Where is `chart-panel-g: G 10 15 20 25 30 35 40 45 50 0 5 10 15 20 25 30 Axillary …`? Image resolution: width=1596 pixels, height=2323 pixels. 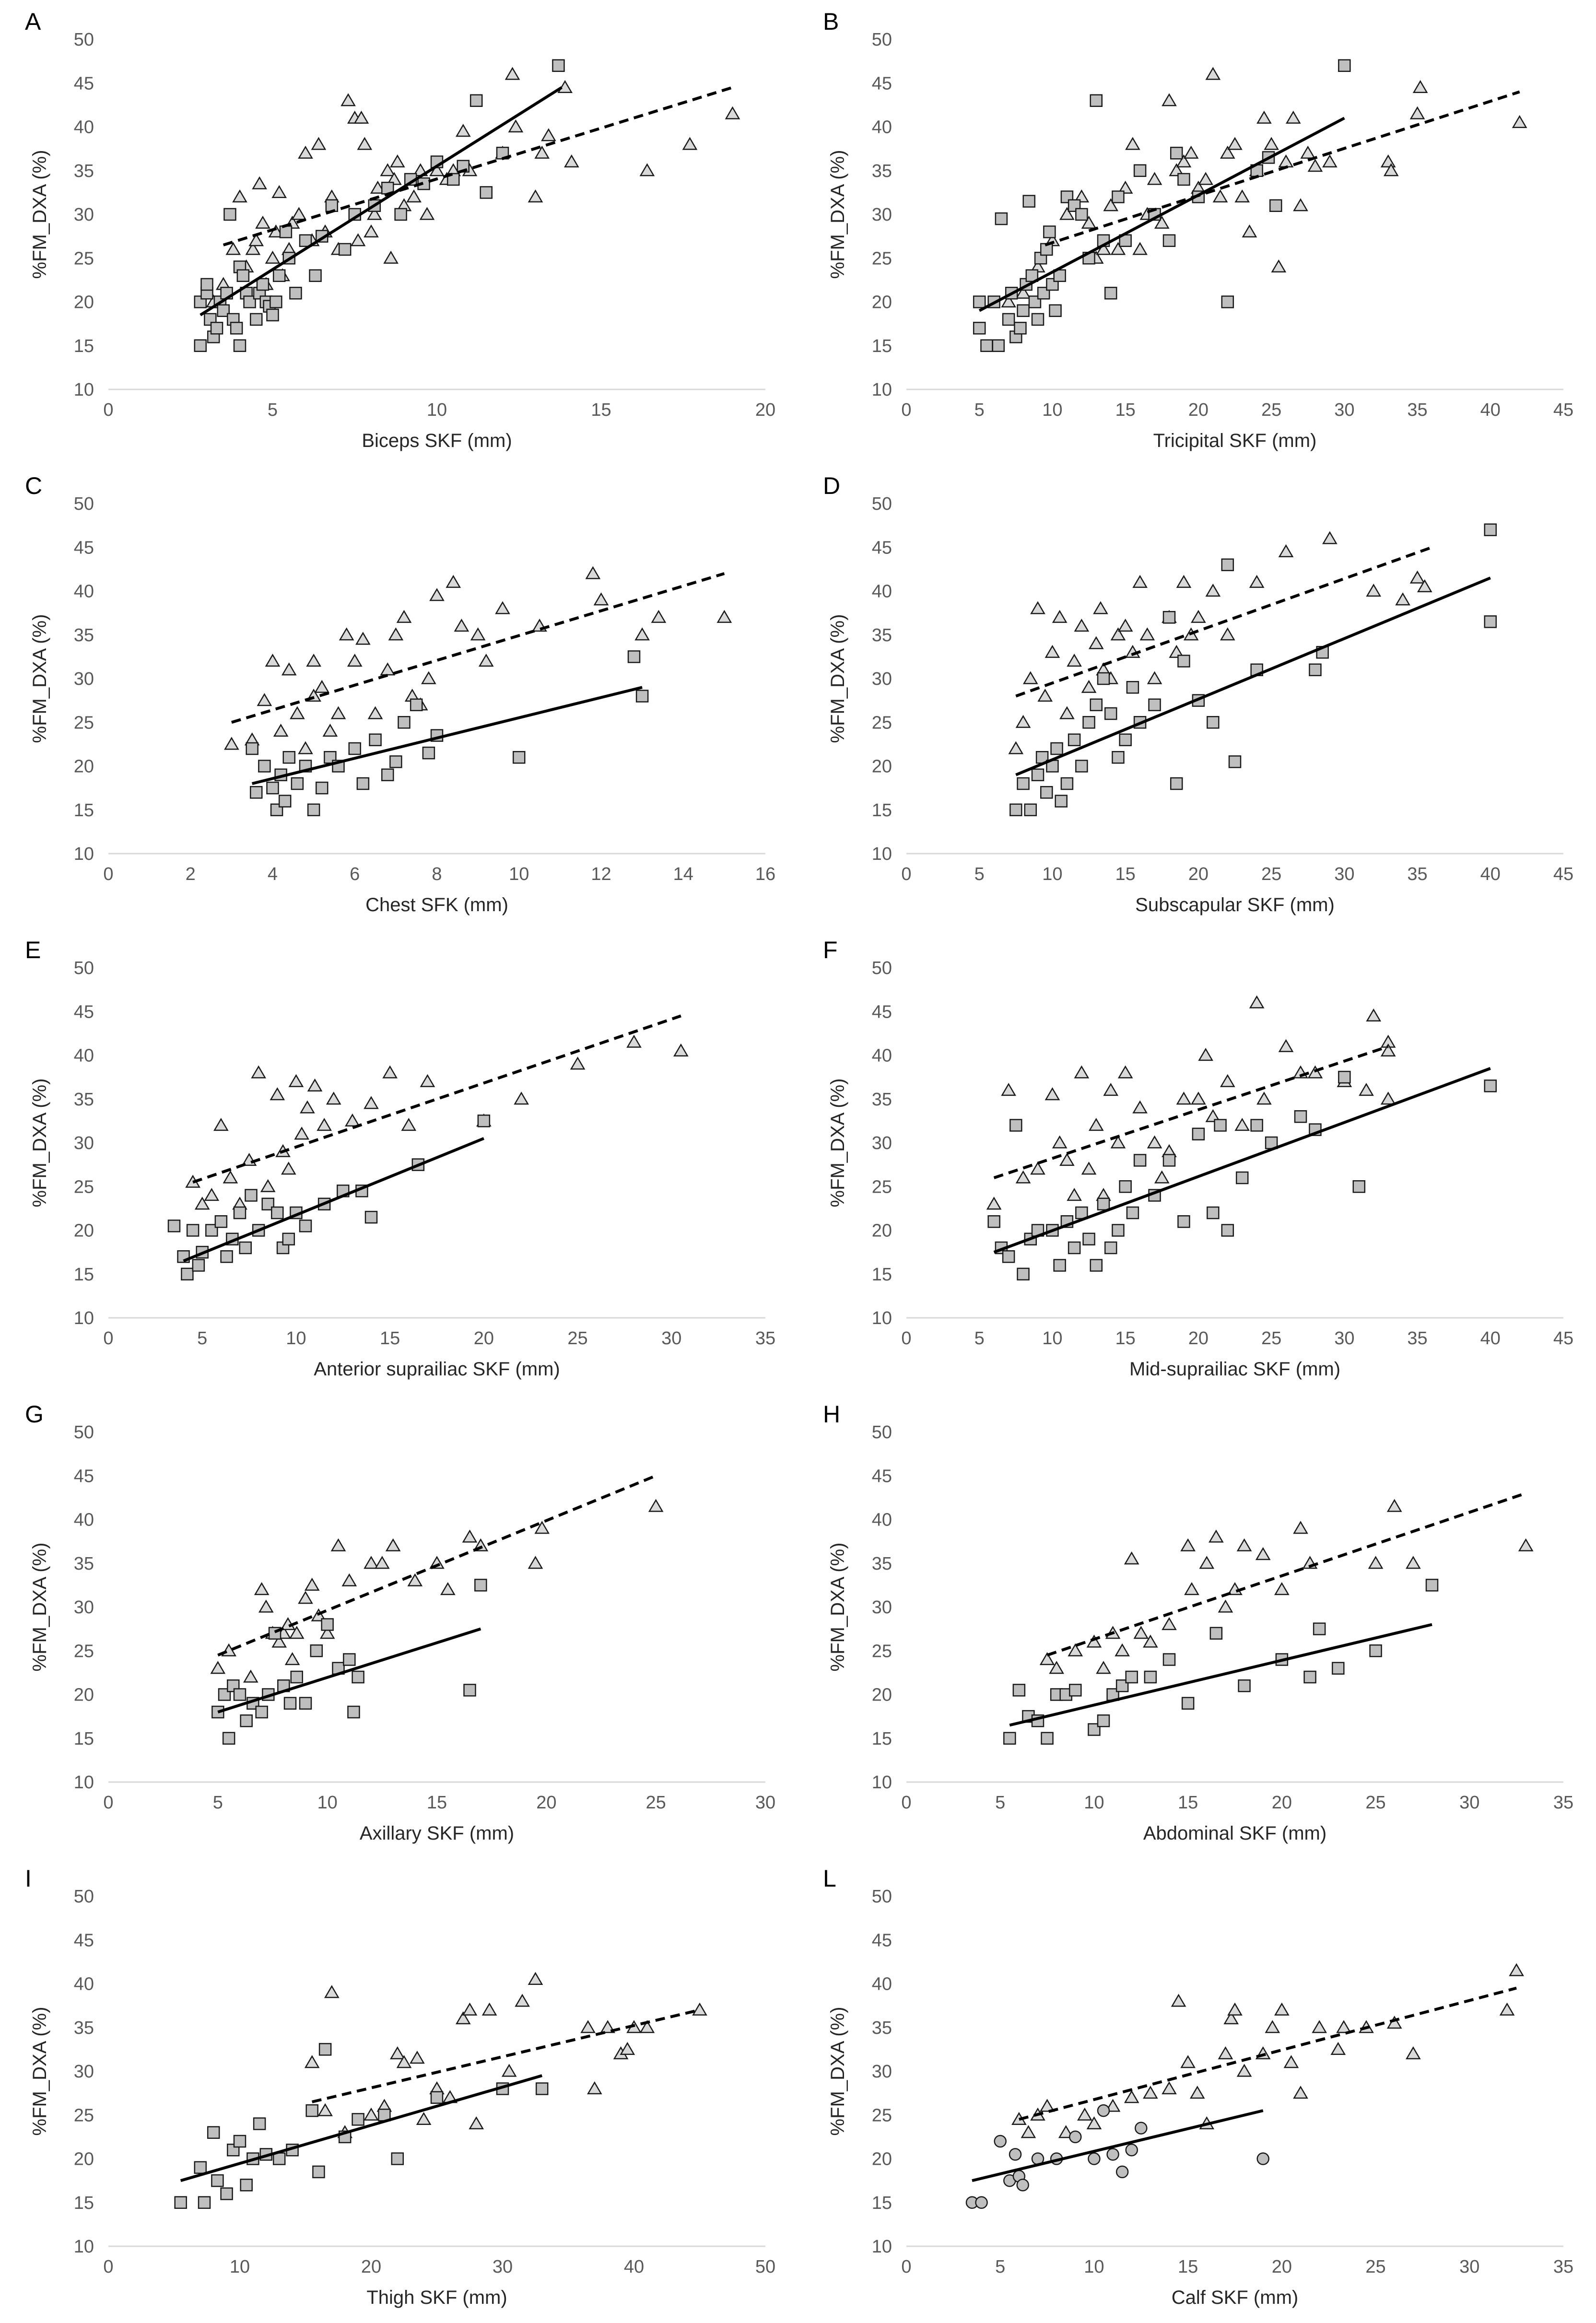 chart-panel-g: G 10 15 20 25 30 35 40 45 50 0 5 10 15 20 25 30 Axillary … is located at coordinates (400, 1622).